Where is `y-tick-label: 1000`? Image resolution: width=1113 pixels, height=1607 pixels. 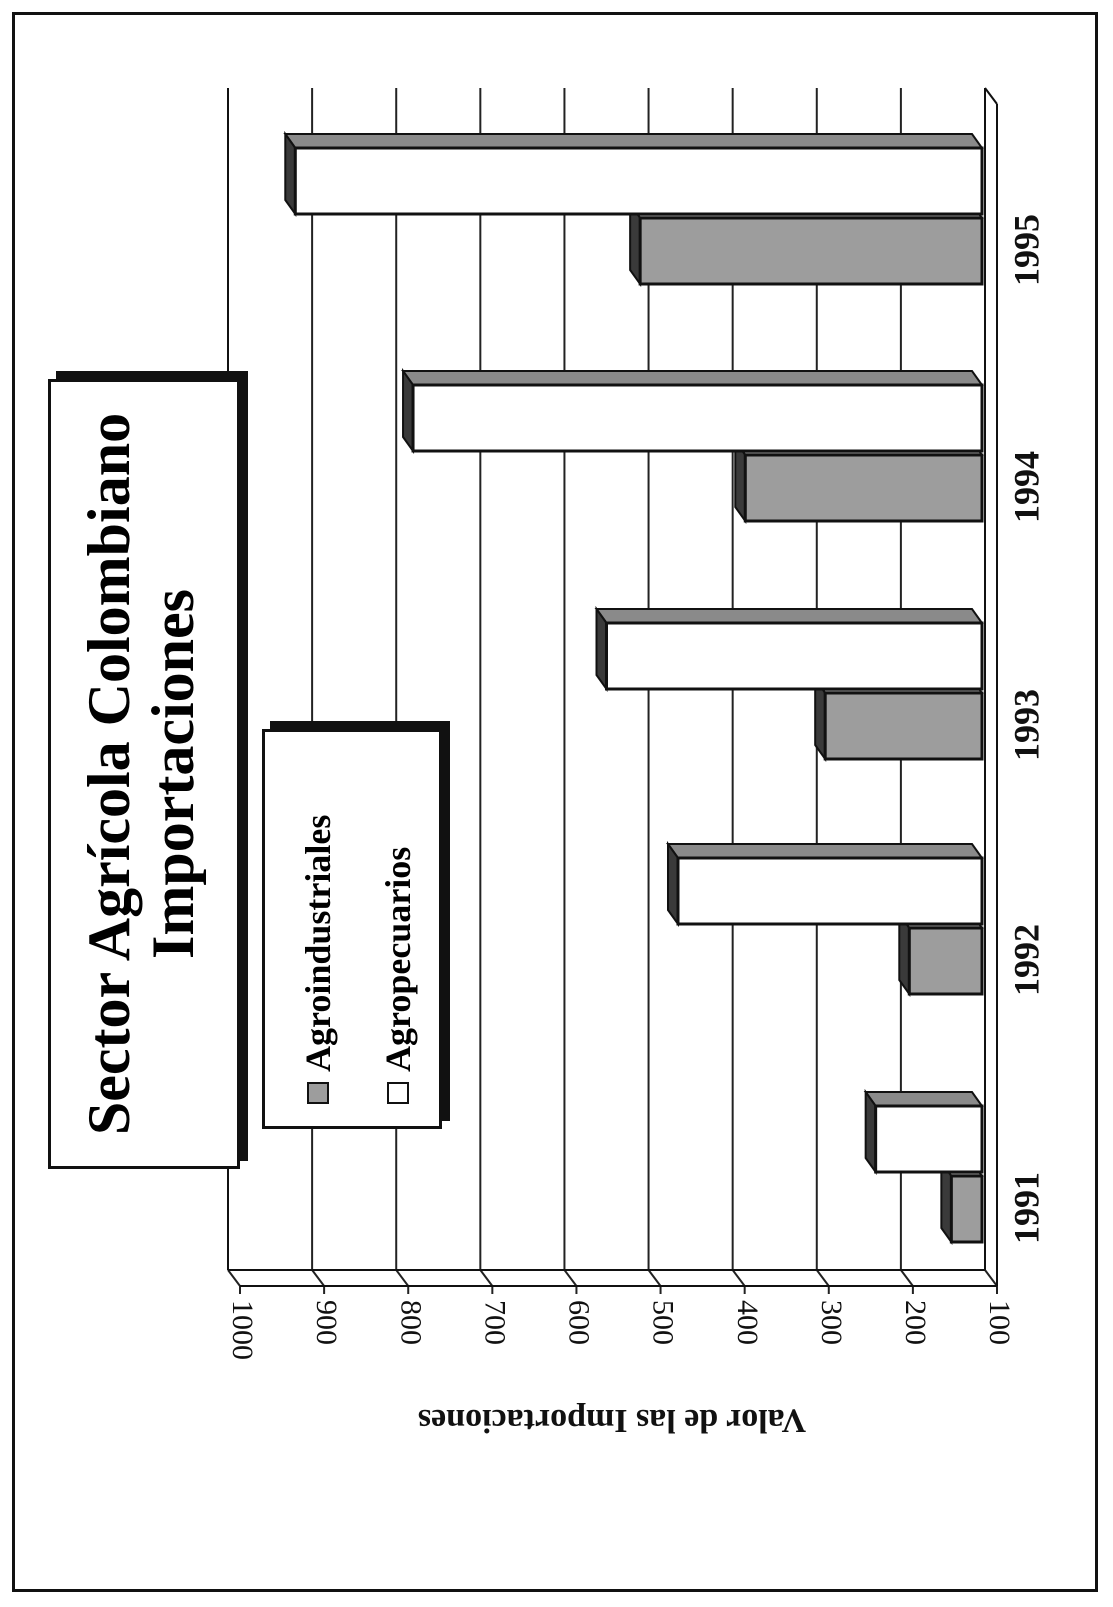
y-tick-label: 1000 is located at coordinates (242, 1330).